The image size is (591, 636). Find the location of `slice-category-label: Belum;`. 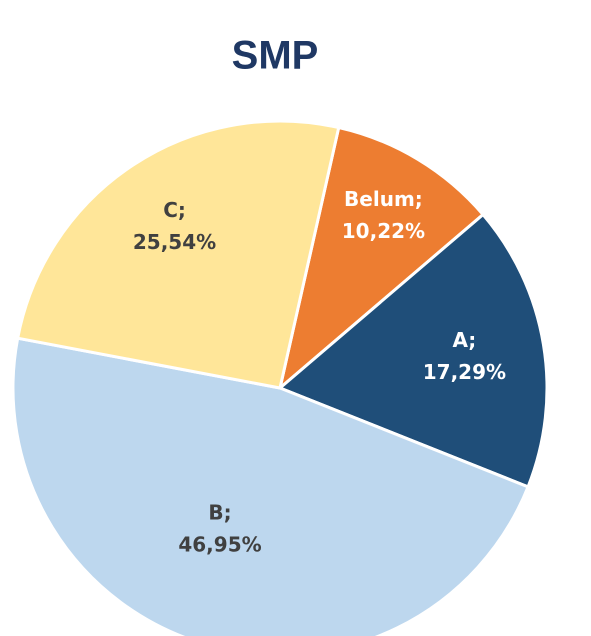

slice-category-label: Belum; is located at coordinates (383, 199).